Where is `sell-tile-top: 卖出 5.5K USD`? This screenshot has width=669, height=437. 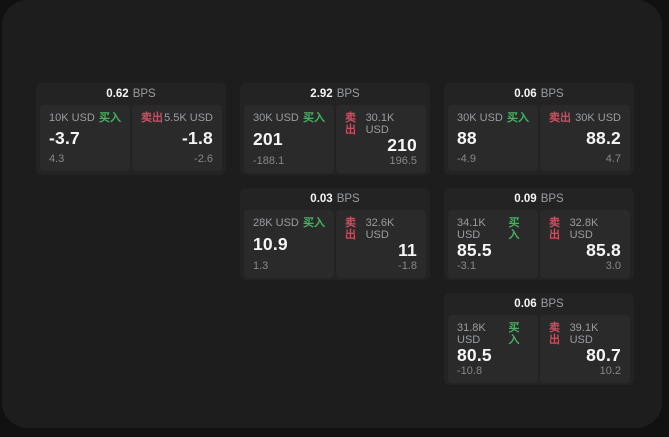
sell-tile-top: 卖出 5.5K USD is located at coordinates (177, 118).